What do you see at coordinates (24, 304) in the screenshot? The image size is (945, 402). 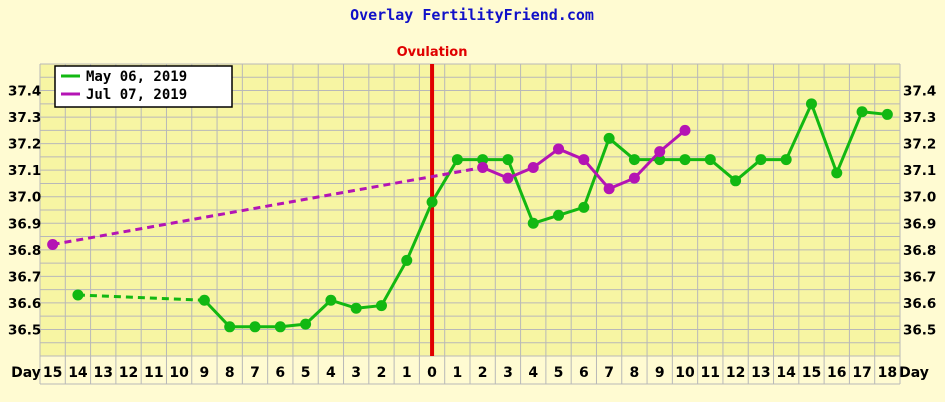 I see `y-tick-label-left: 36.6` at bounding box center [24, 304].